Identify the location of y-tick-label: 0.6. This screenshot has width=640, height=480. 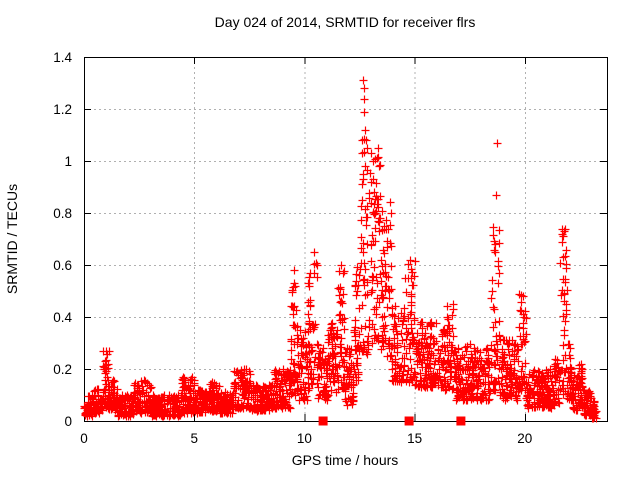
(62, 265).